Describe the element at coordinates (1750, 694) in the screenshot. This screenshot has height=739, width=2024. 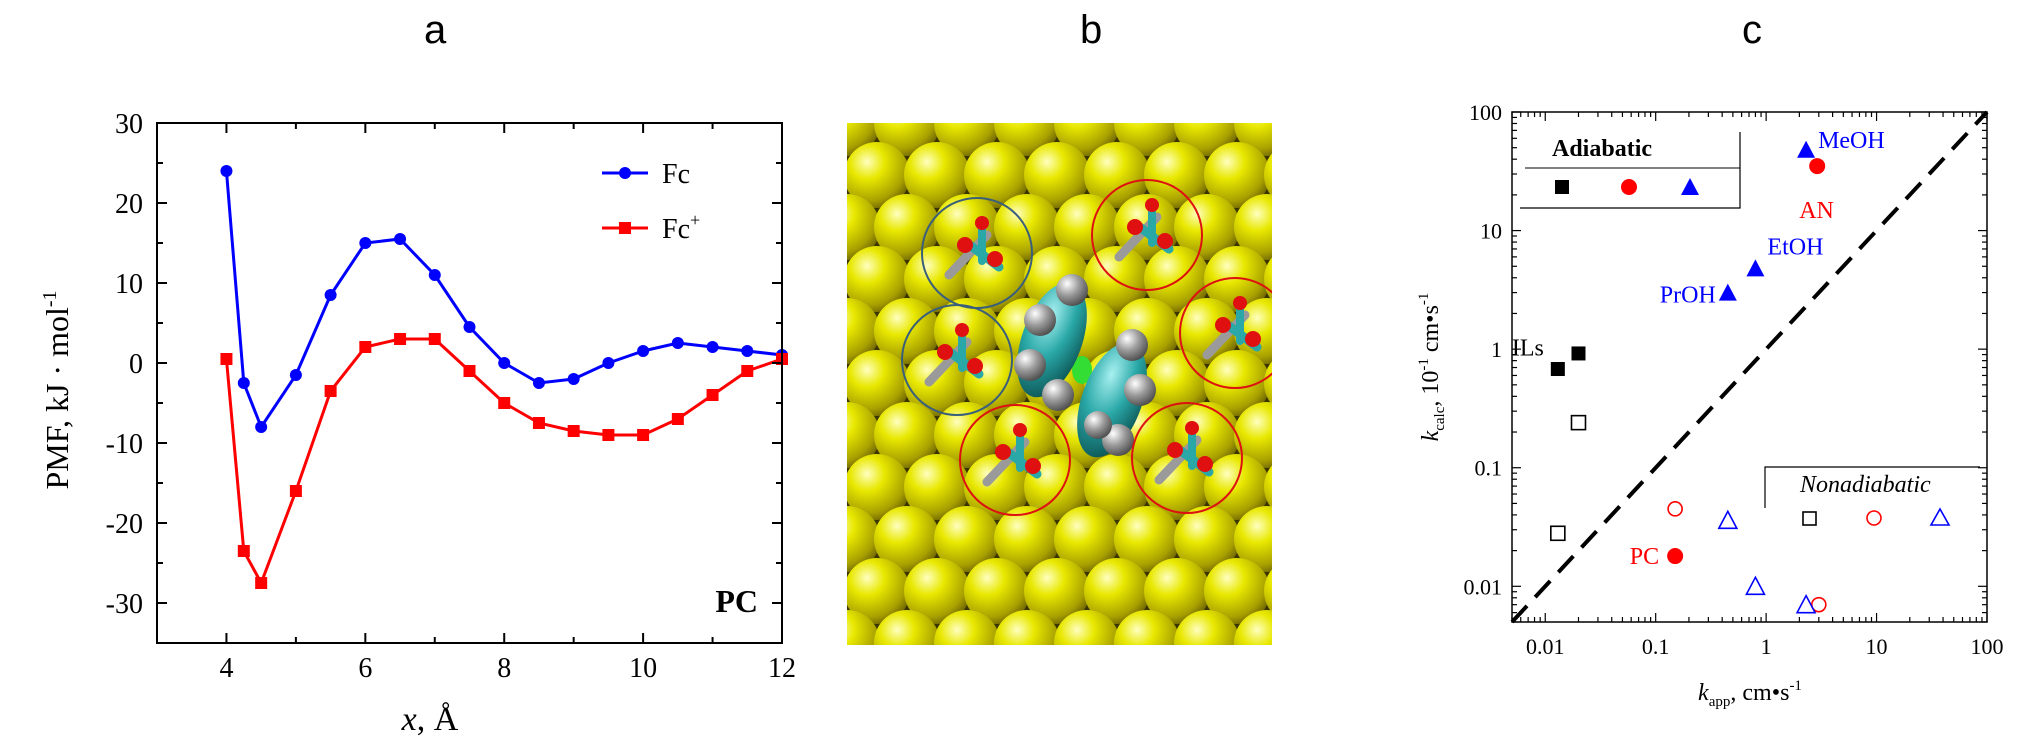
I see `panel-c-x-axis-label: kapp, cm•s-1` at that location.